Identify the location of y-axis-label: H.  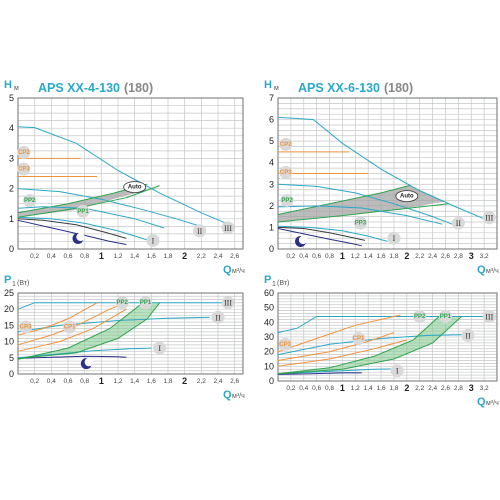
(8, 85).